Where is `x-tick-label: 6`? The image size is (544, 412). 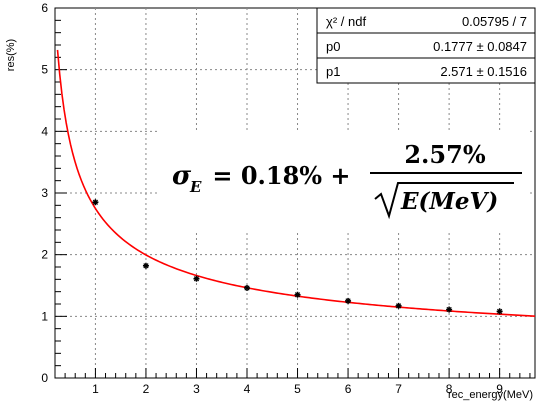
x-tick-label: 6 is located at coordinates (348, 389).